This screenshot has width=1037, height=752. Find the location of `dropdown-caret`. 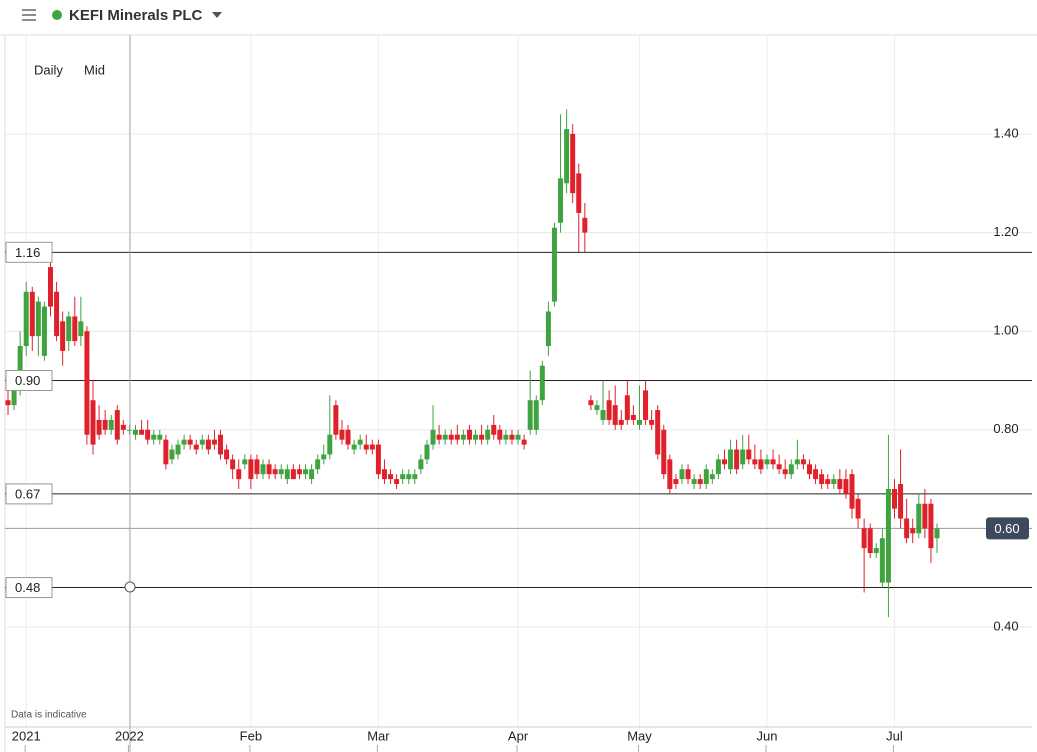

dropdown-caret is located at coordinates (217, 15).